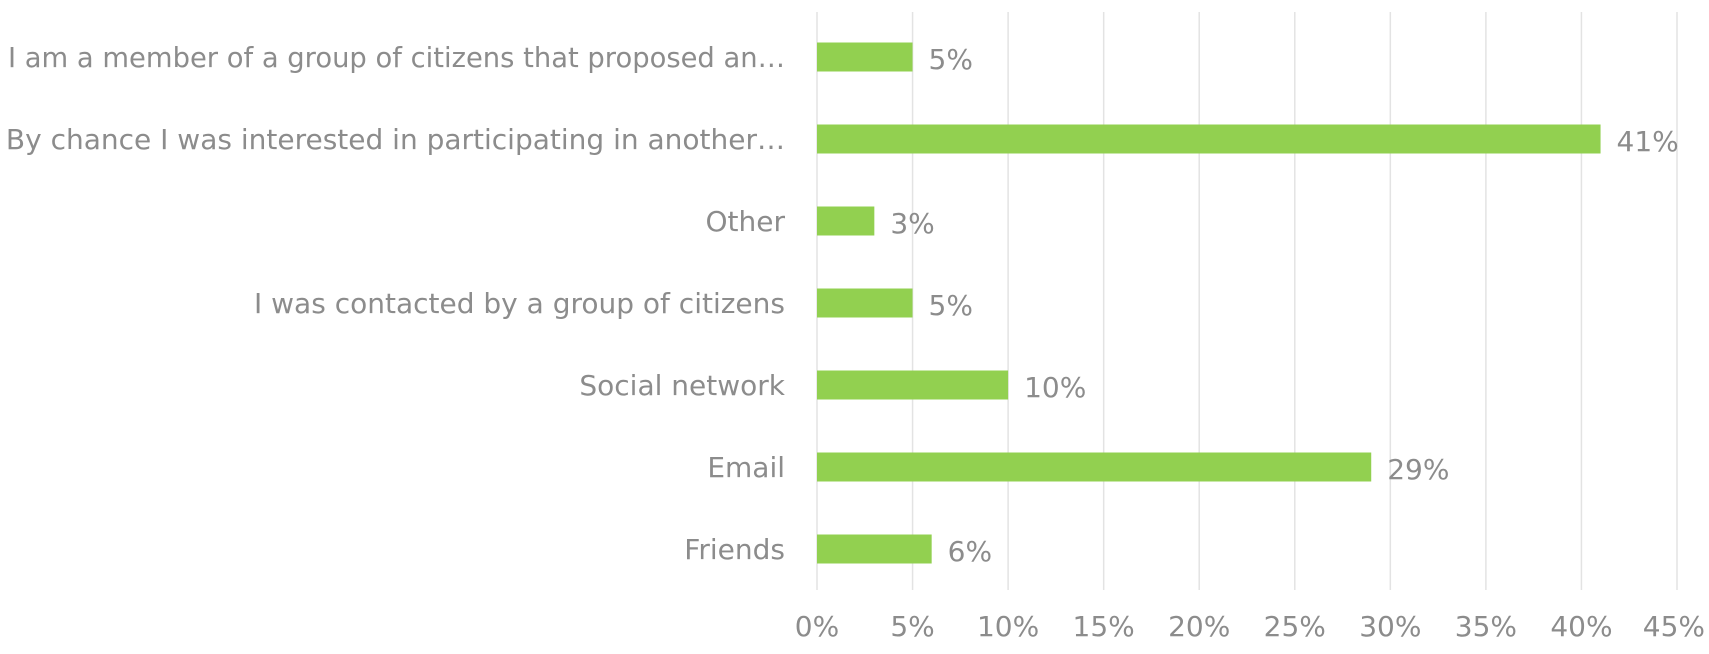 This screenshot has width=1709, height=654. What do you see at coordinates (1418, 469) in the screenshot?
I see `data-label: 29%` at bounding box center [1418, 469].